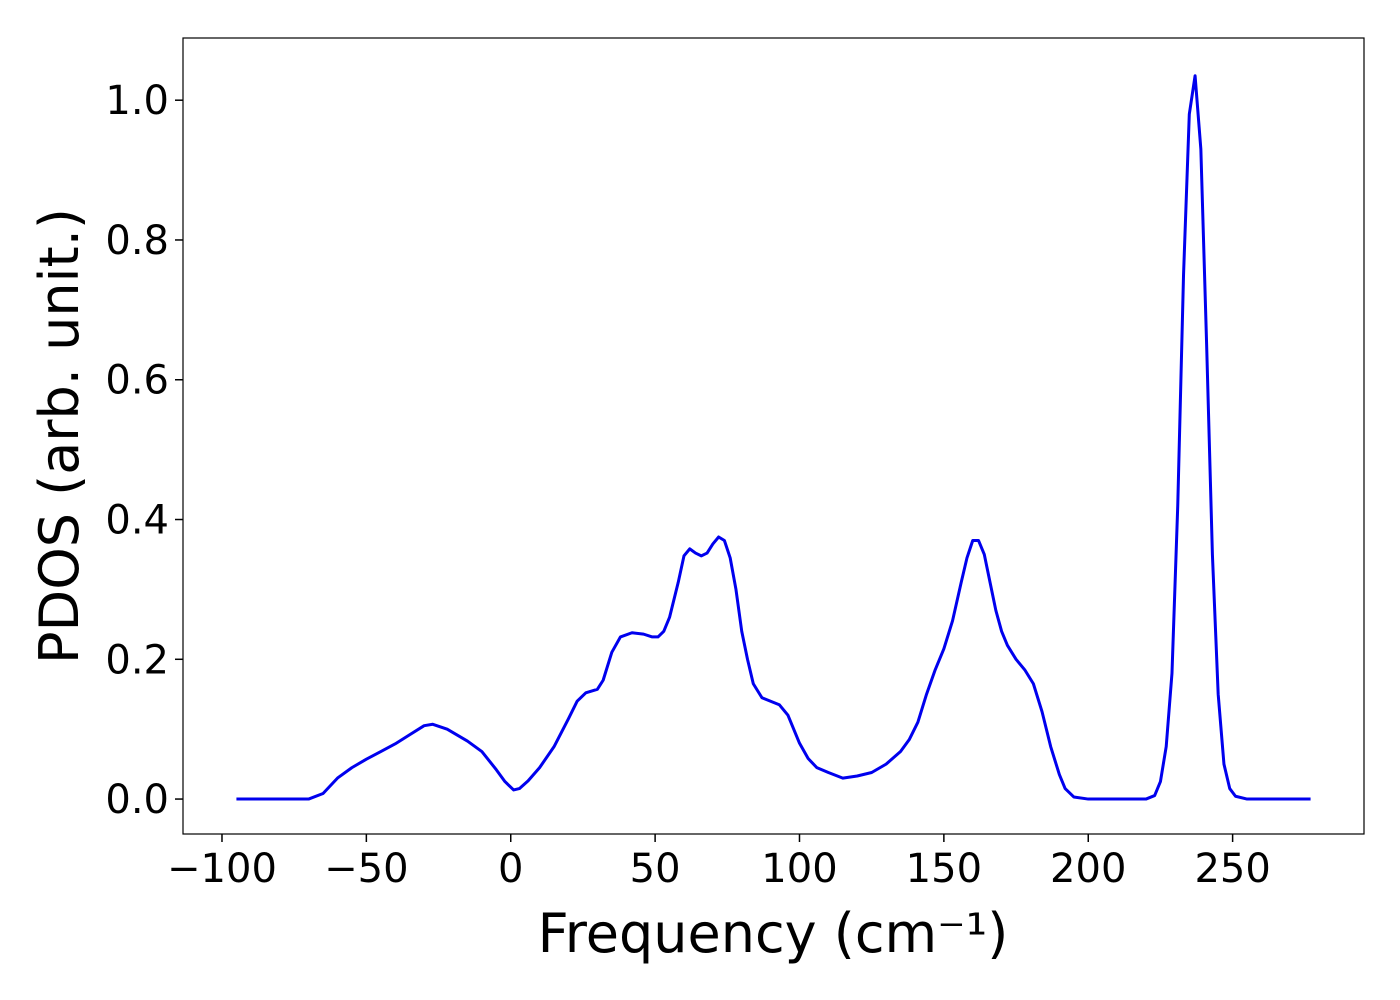 This screenshot has height=1000, width=1400. What do you see at coordinates (773, 933) in the screenshot?
I see `x-axis-label: Frequency (cm⁻¹)` at bounding box center [773, 933].